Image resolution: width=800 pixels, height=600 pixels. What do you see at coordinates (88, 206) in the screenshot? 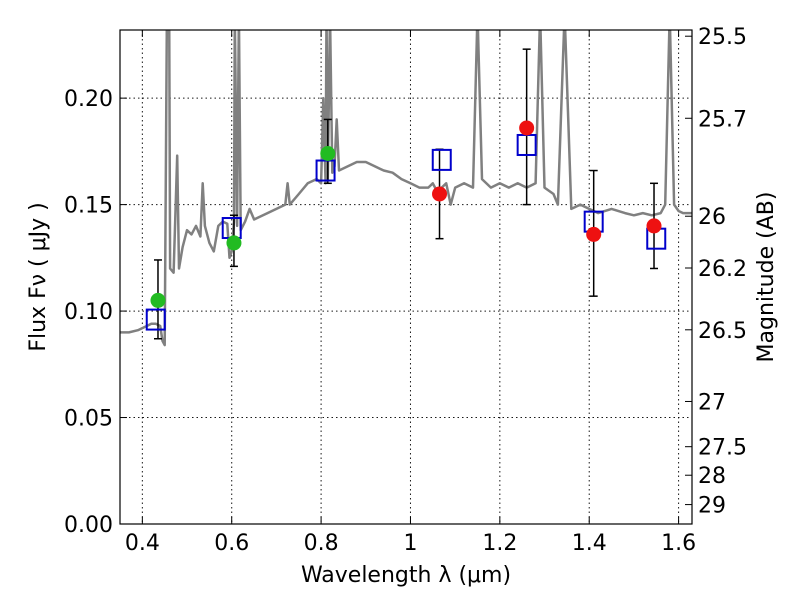
I see `y-tick-label: 0.15` at bounding box center [88, 206].